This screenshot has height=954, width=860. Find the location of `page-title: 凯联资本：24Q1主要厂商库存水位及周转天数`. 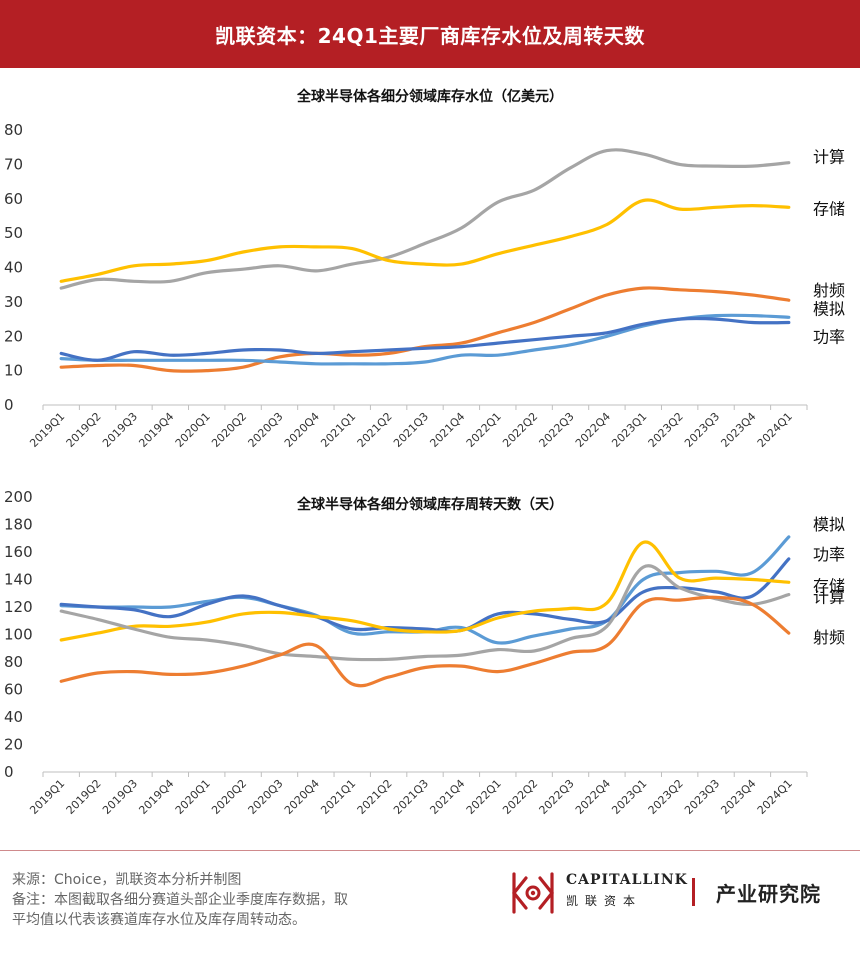

page-title: 凯联资本：24Q1主要厂商库存水位及周转天数 is located at coordinates (430, 35).